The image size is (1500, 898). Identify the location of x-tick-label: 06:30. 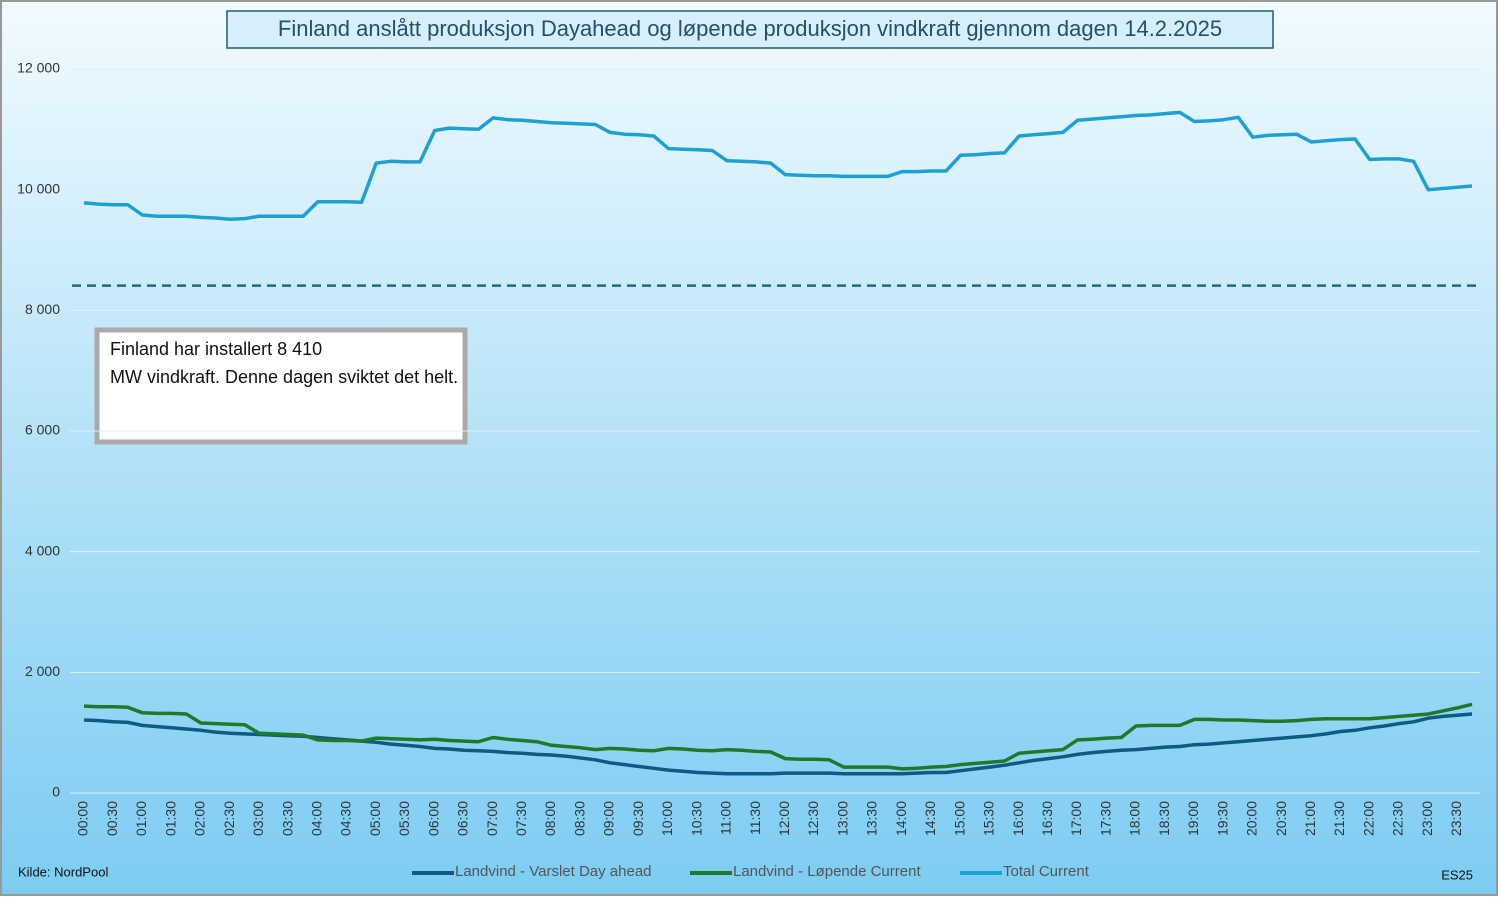
(463, 818).